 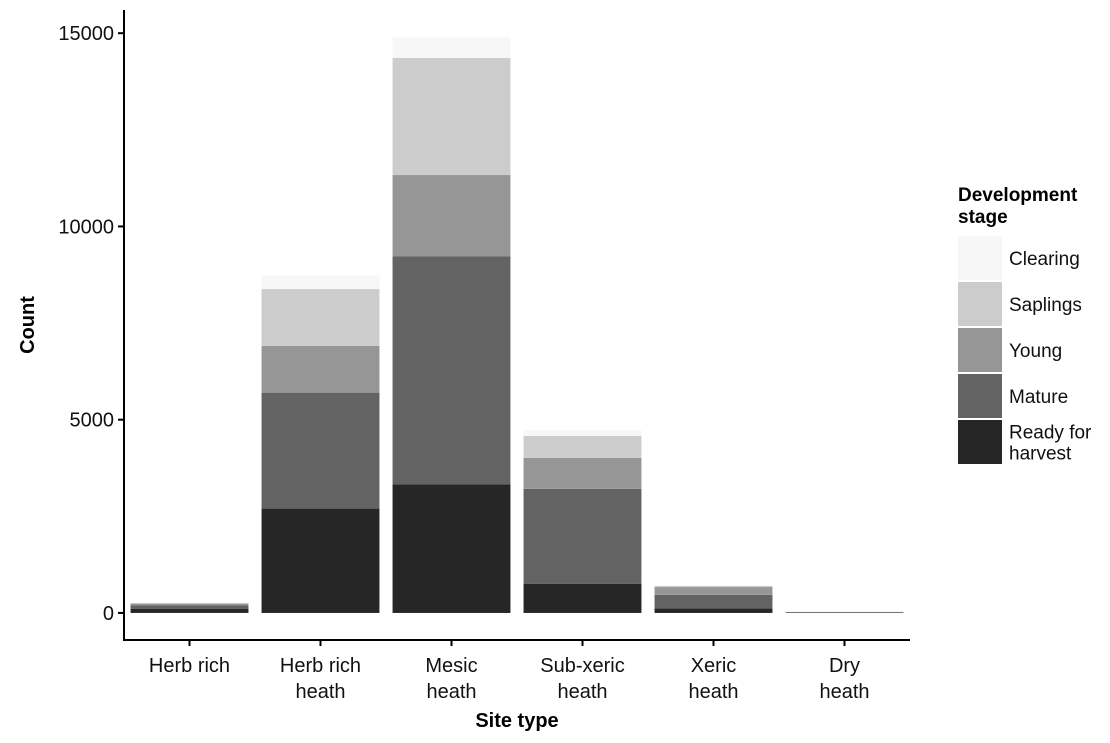 I want to click on legend-label-ready-for-harvest: Ready for harvest, so click(x=1050, y=444).